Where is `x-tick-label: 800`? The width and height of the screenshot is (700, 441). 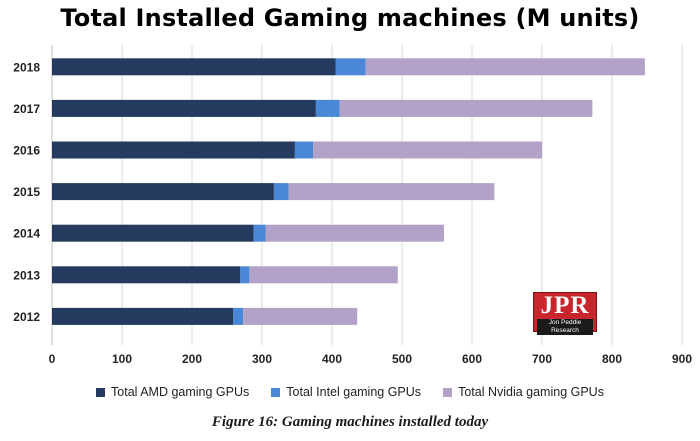
x-tick-label: 800 is located at coordinates (612, 359).